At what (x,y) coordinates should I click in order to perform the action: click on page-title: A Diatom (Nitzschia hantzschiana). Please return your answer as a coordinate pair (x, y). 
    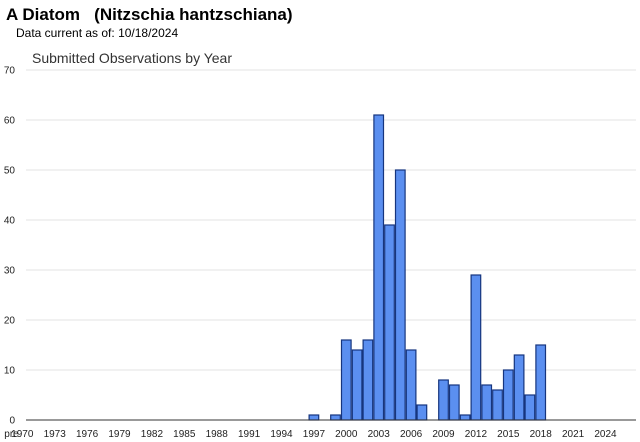
    Looking at the image, I should click on (149, 14).